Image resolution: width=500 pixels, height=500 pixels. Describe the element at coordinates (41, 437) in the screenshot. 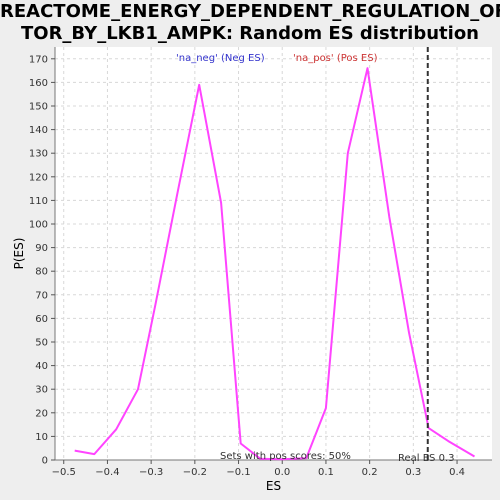

I see `y-tick-label: 10` at that location.